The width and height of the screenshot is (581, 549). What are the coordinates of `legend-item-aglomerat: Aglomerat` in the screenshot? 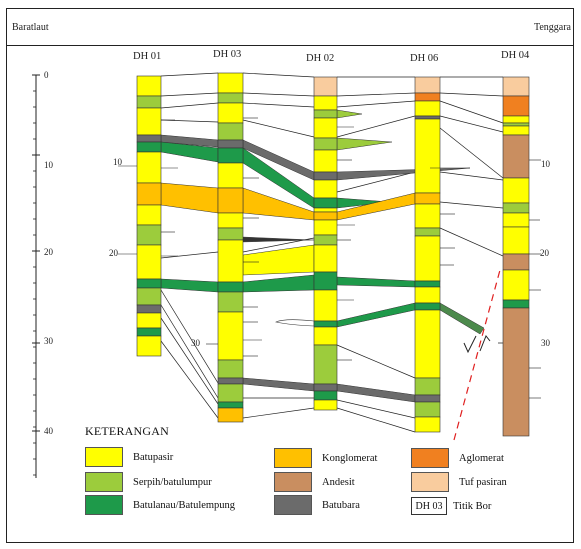 It's located at (457, 458).